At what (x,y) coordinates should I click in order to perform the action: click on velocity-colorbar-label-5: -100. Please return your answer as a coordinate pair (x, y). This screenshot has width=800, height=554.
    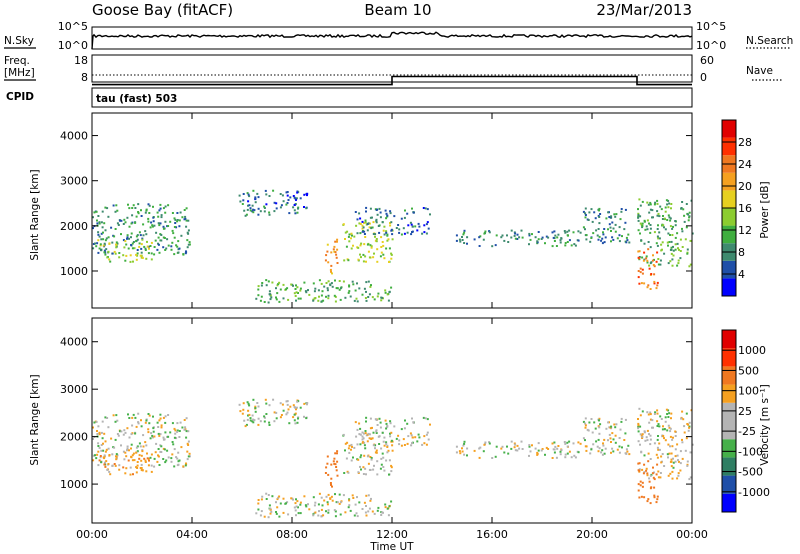
    Looking at the image, I should click on (750, 451).